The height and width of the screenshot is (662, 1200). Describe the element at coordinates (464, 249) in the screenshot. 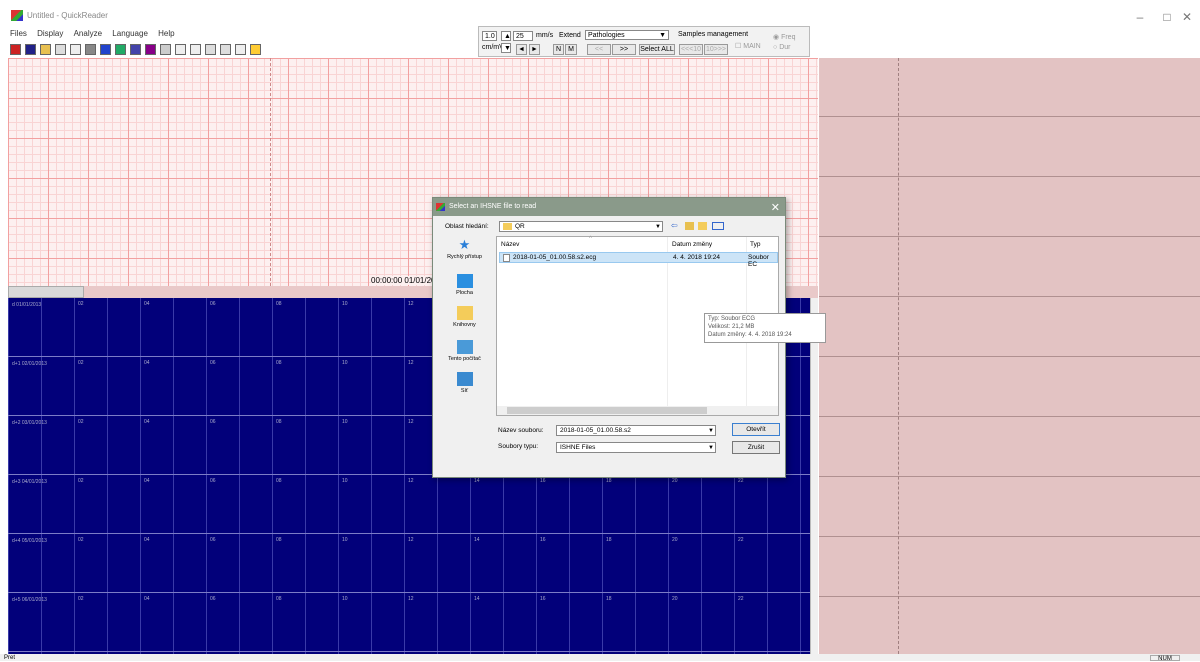

I see `place-quick-access: ★ Rychlý přístup` at that location.